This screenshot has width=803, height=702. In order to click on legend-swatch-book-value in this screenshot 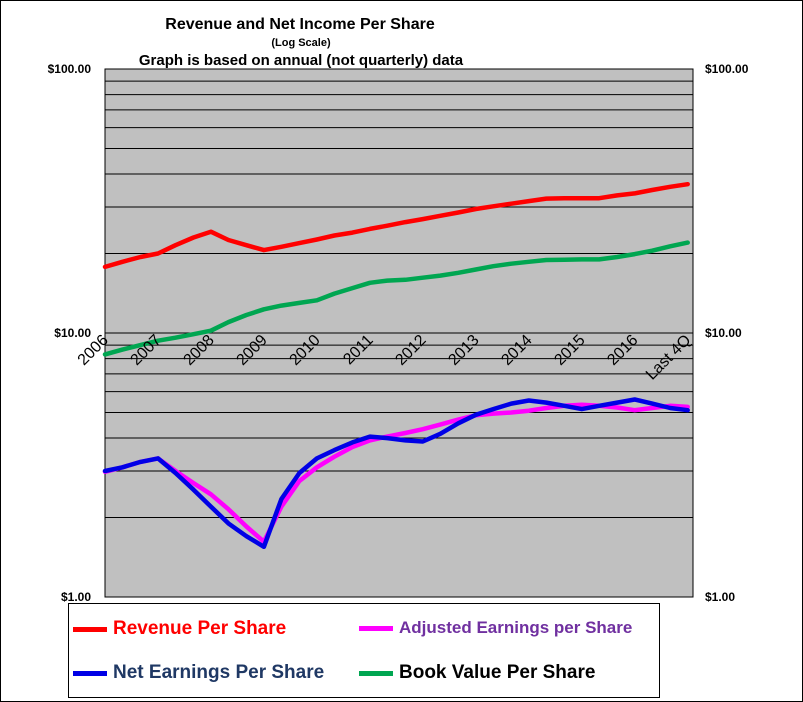, I will do `click(376, 673)`.